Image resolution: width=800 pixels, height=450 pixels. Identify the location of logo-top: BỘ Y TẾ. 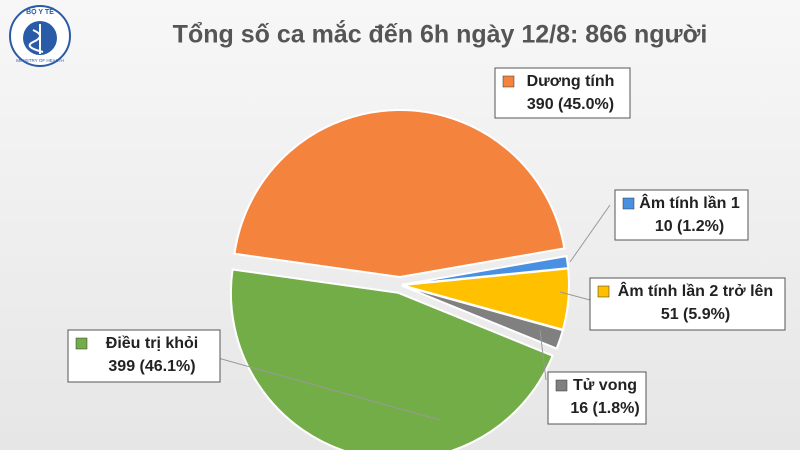
(40, 11).